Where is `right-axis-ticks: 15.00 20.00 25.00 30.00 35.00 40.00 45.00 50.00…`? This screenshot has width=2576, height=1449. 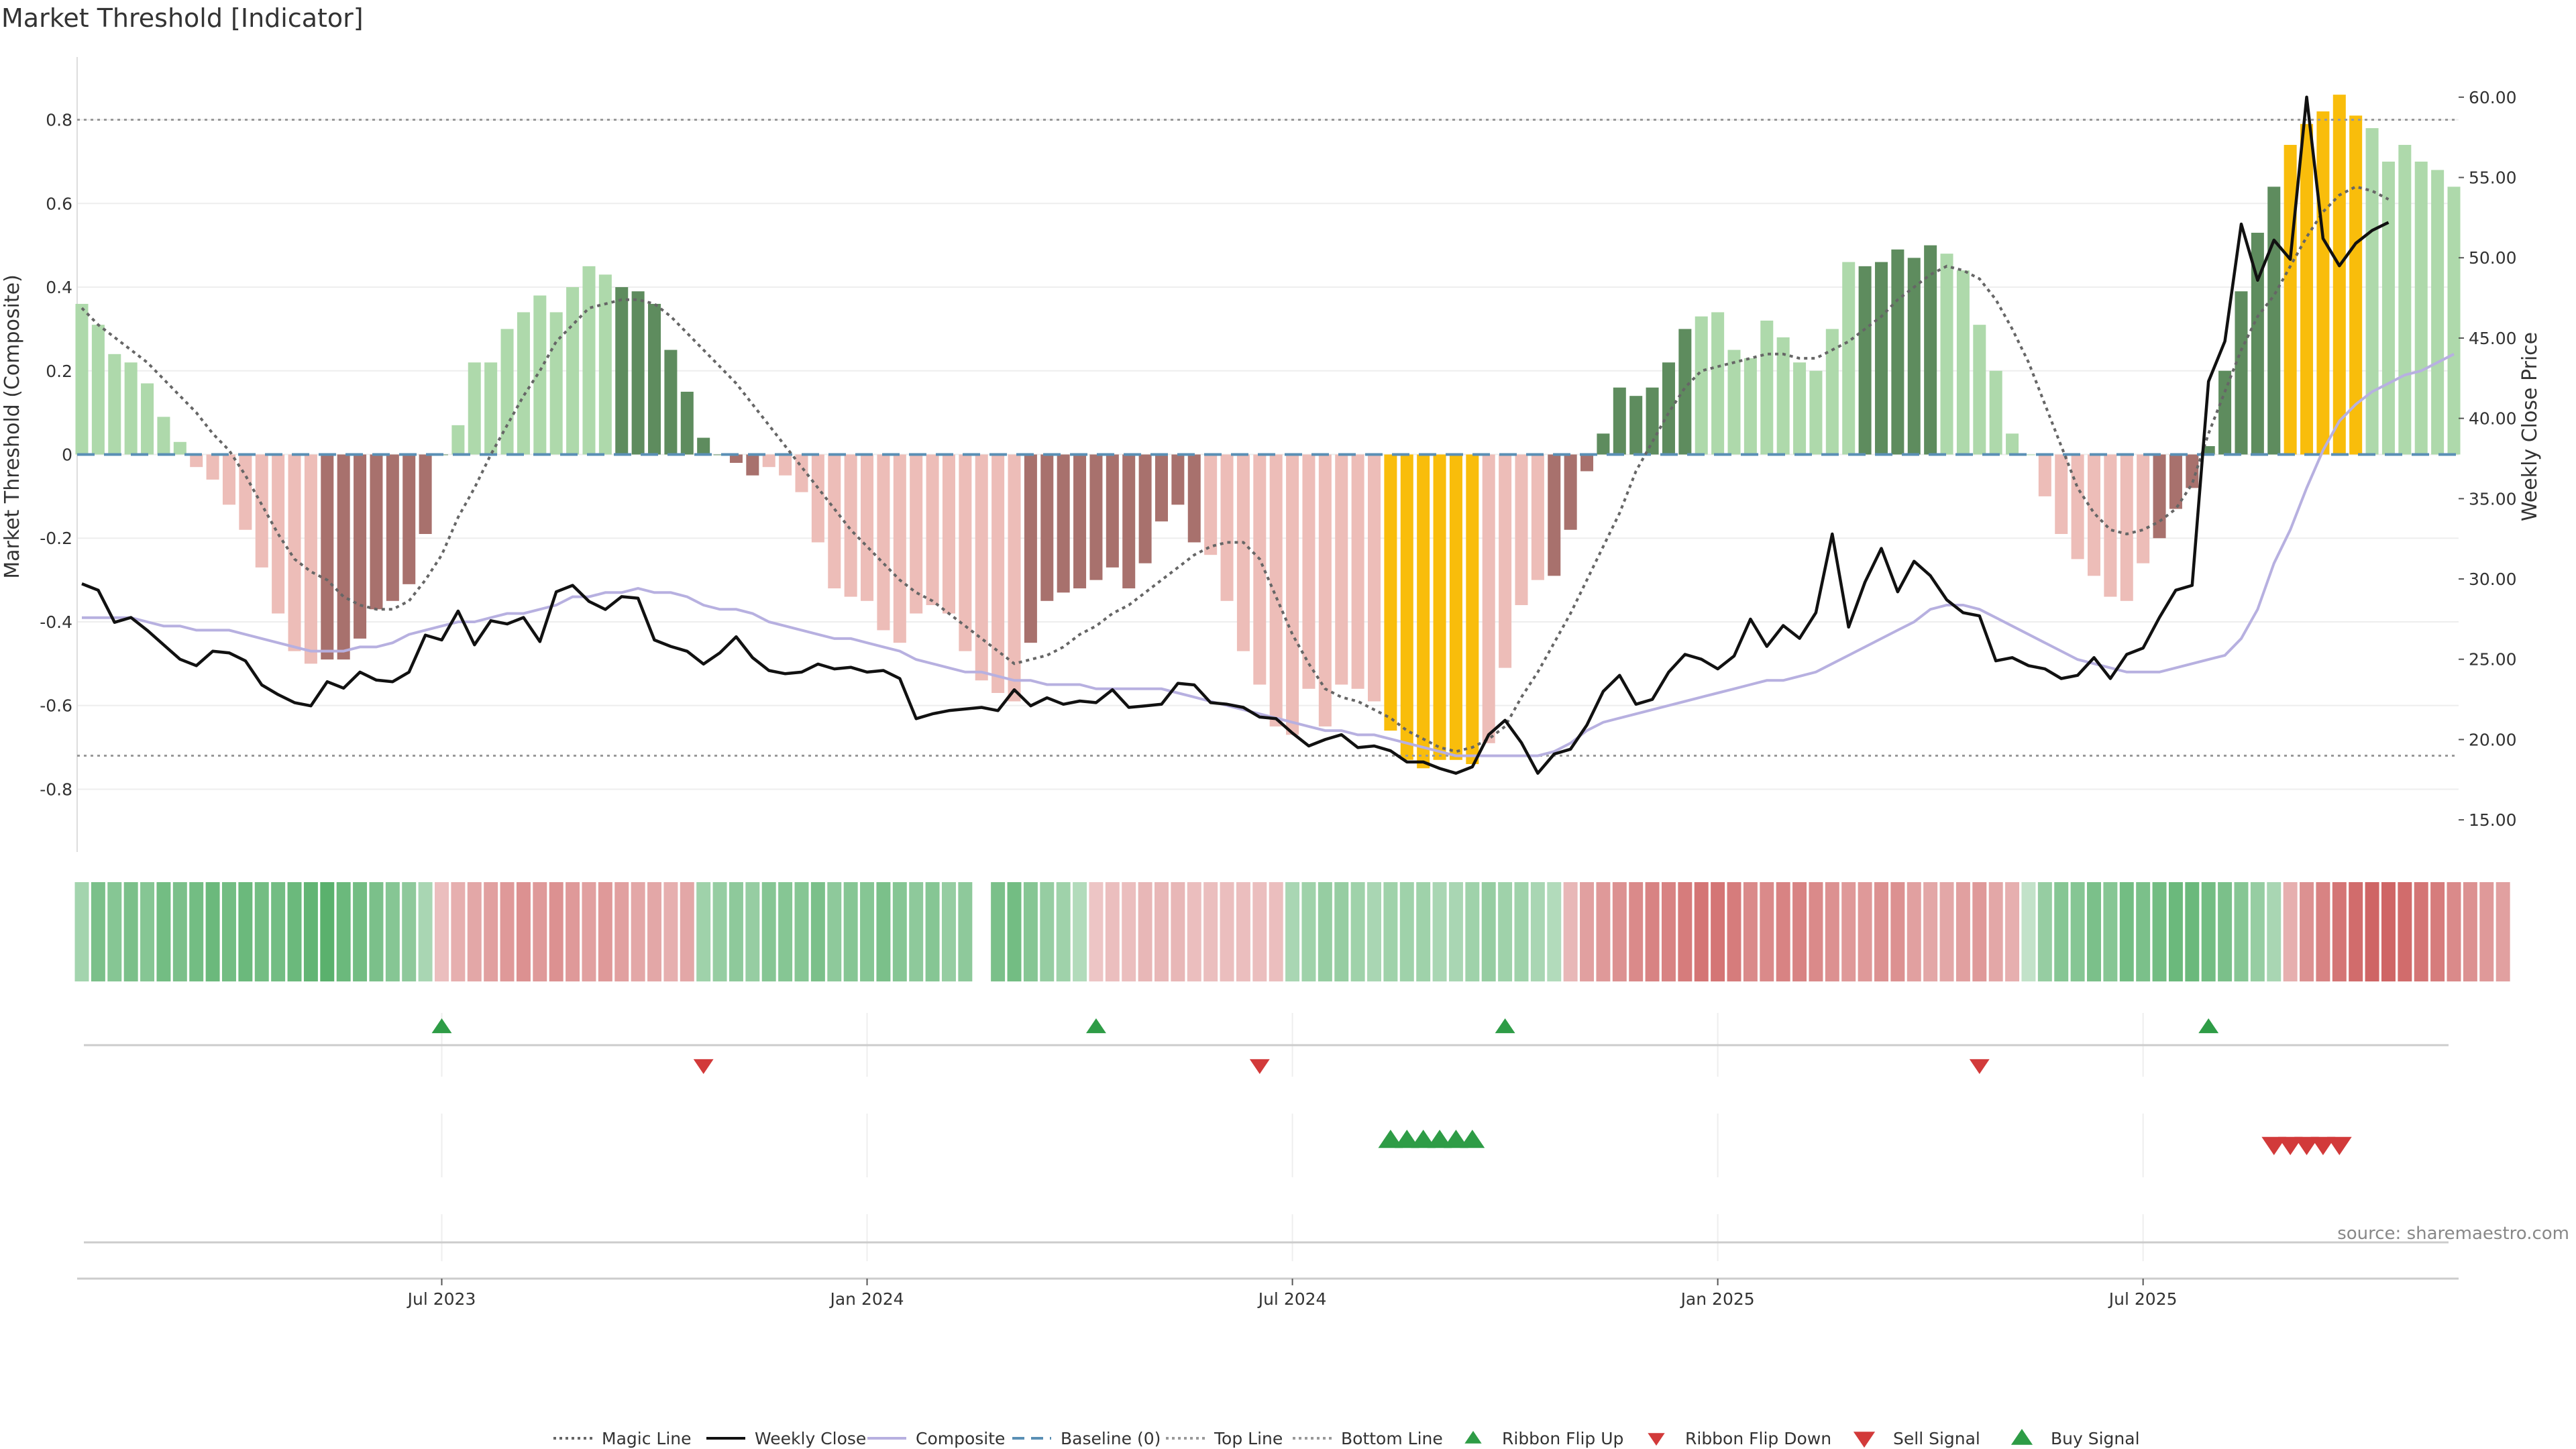 right-axis-ticks: 15.00 20.00 25.00 30.00 35.00 40.00 45.00 50.00… is located at coordinates (2488, 459).